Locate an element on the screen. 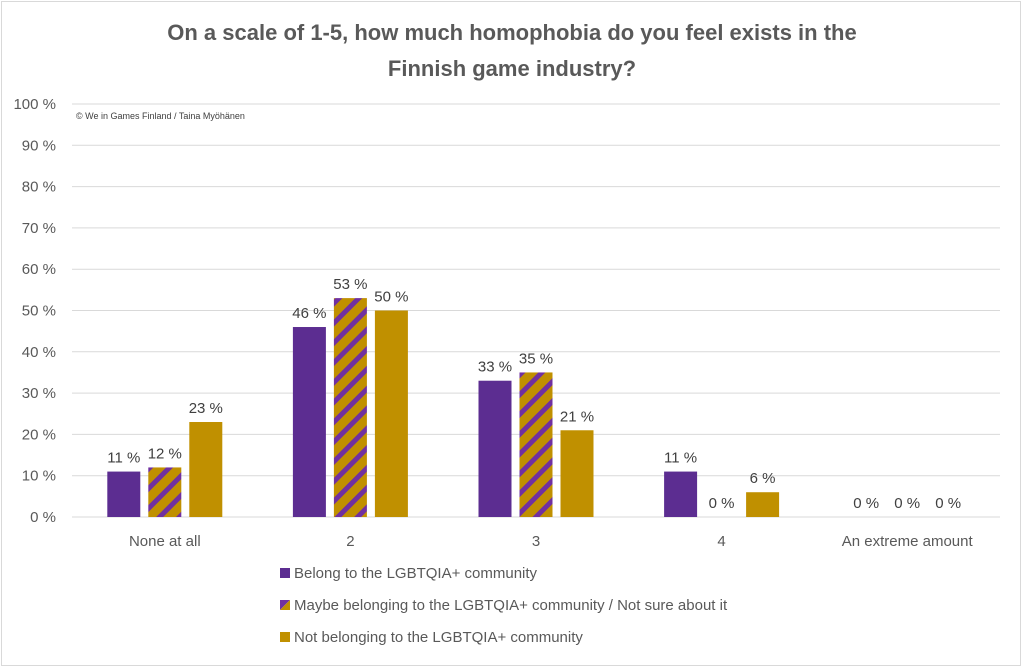 Image resolution: width=1024 pixels, height=670 pixels. data-label: 50 % is located at coordinates (391, 297).